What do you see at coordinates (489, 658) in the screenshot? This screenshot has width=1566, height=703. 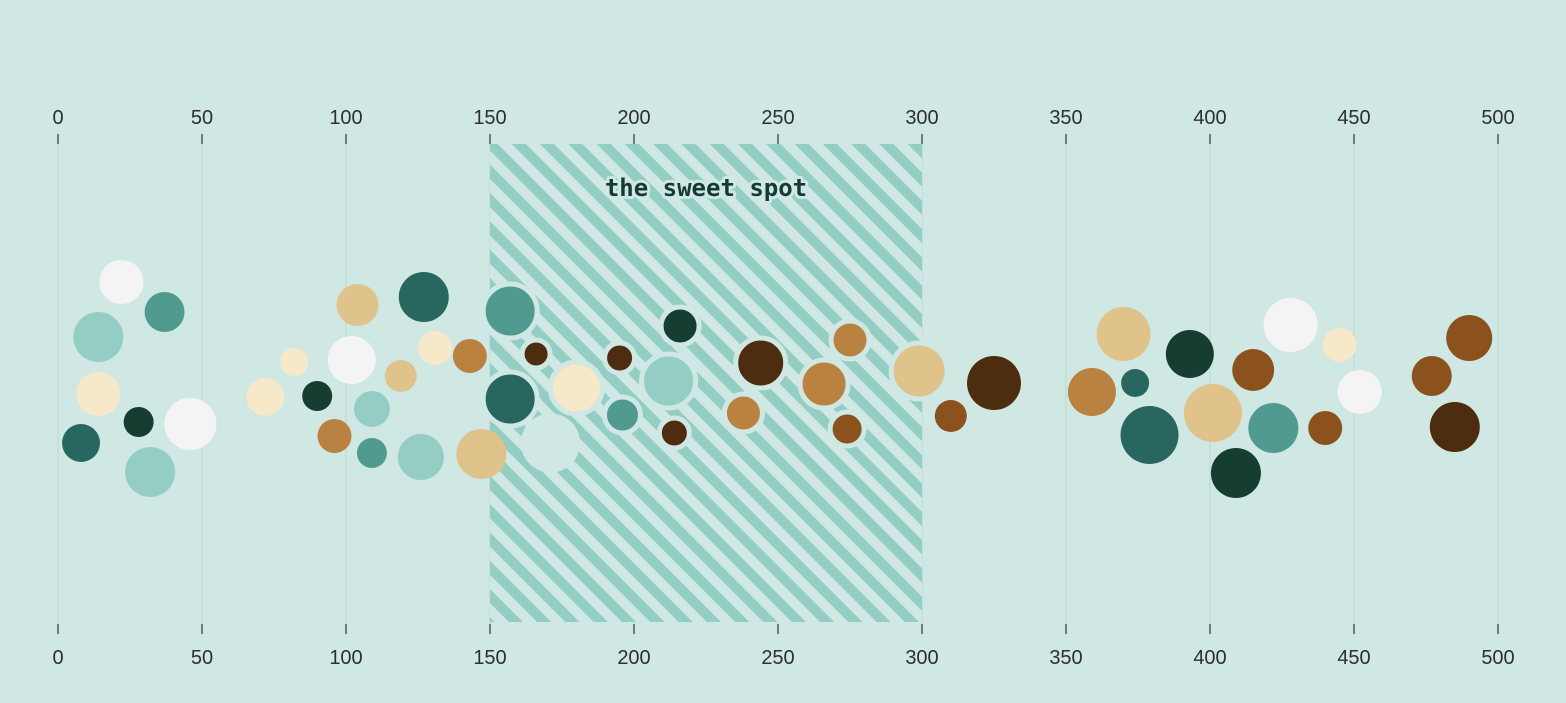 I see `x-axis-bottom-tick-label-150: 150` at bounding box center [489, 658].